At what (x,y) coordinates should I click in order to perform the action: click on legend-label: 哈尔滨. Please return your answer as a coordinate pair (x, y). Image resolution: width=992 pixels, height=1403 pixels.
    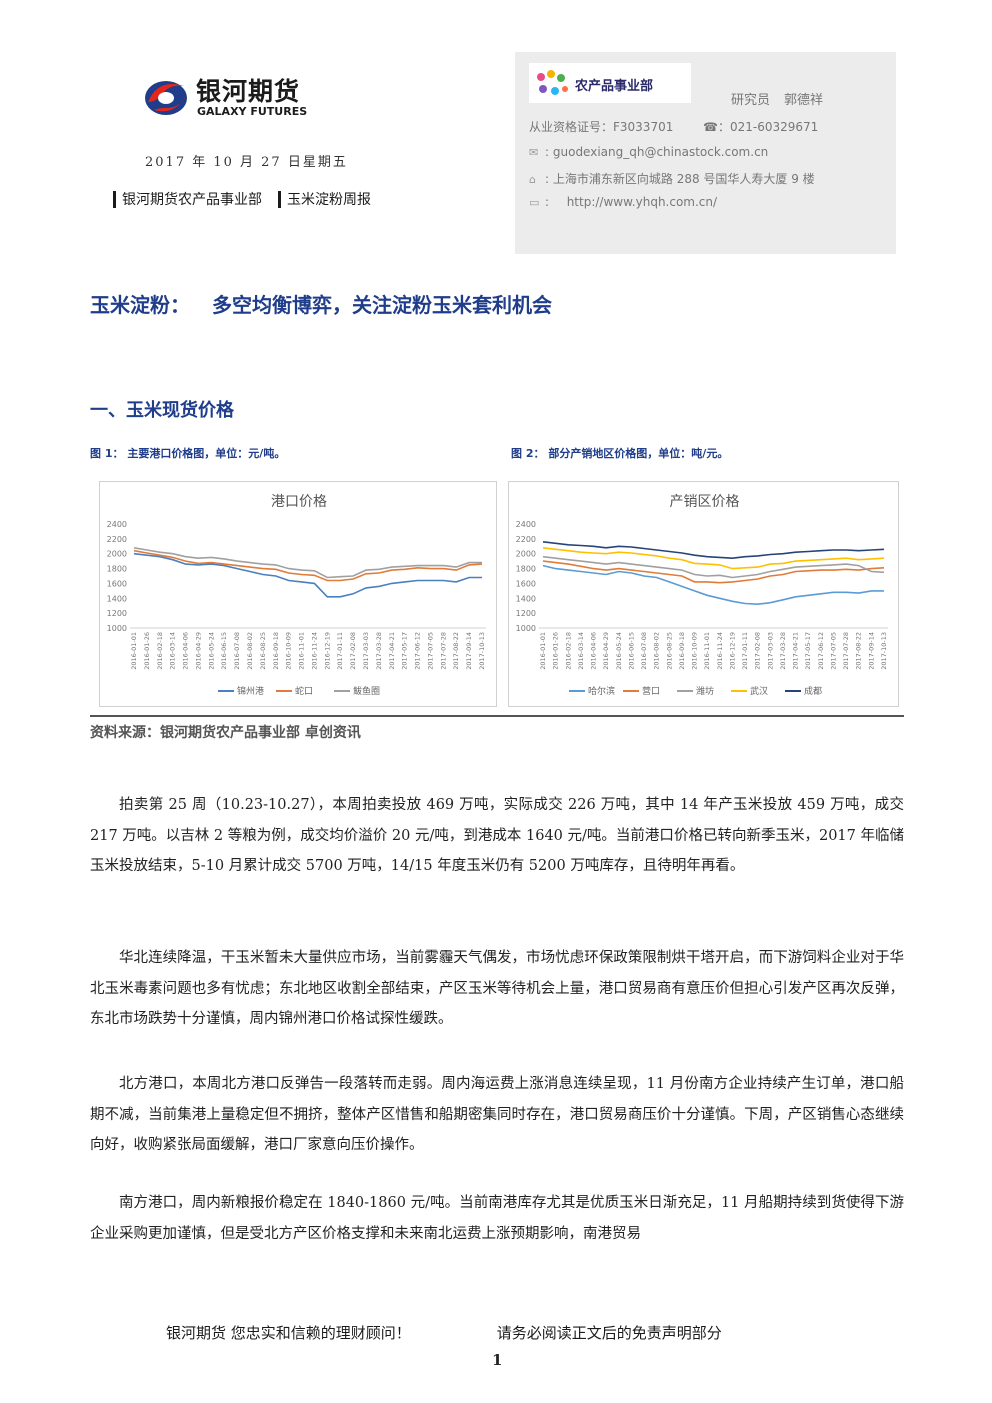
    Looking at the image, I should click on (601, 691).